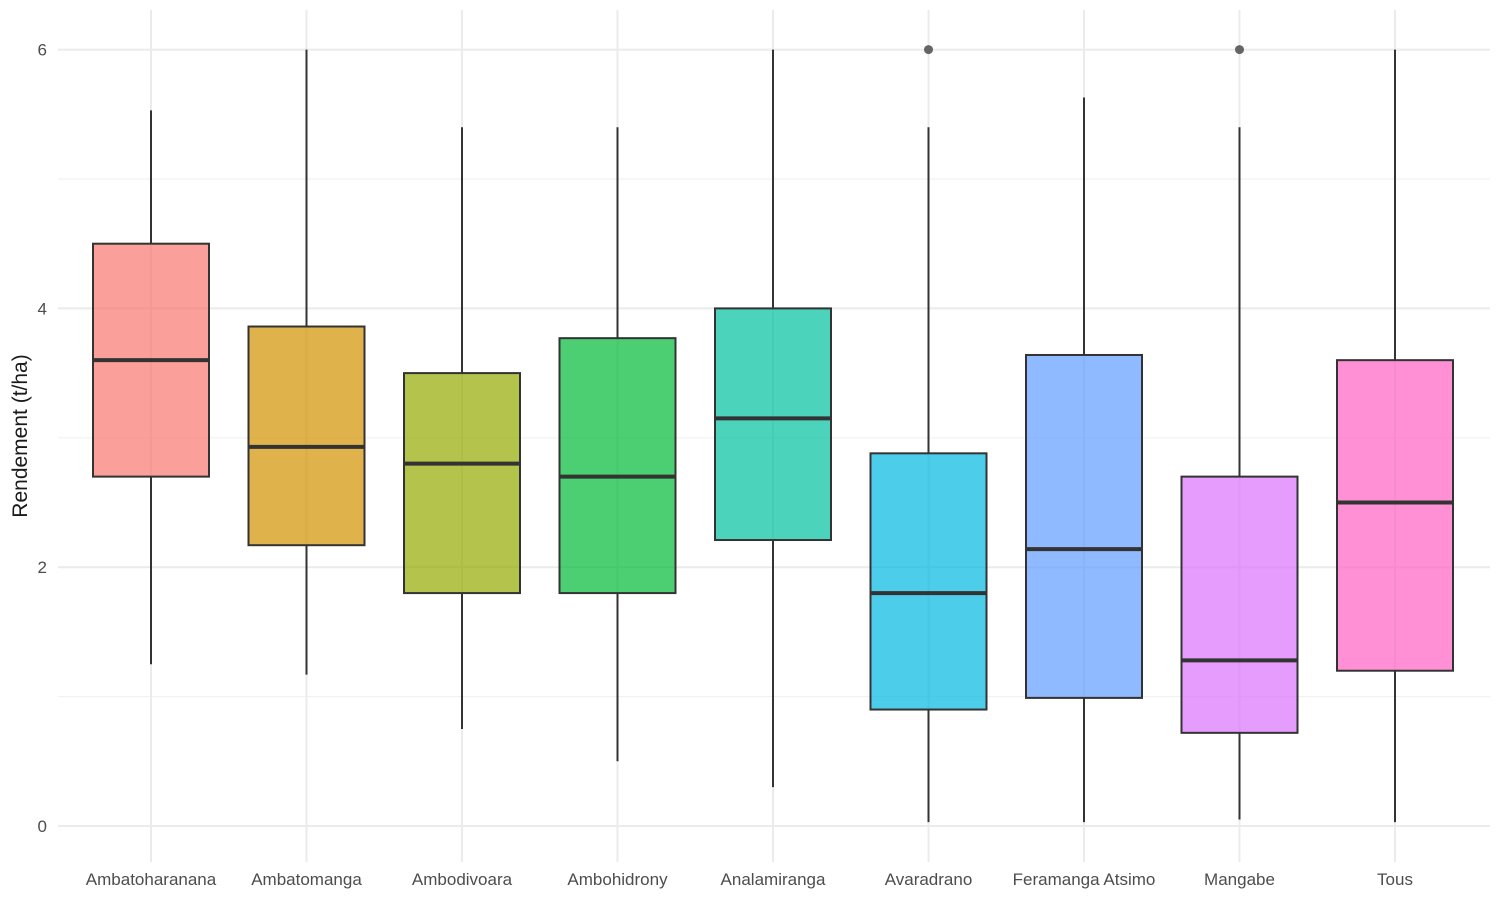 This screenshot has width=1500, height=900. I want to click on box-ambohidrony, so click(617, 444).